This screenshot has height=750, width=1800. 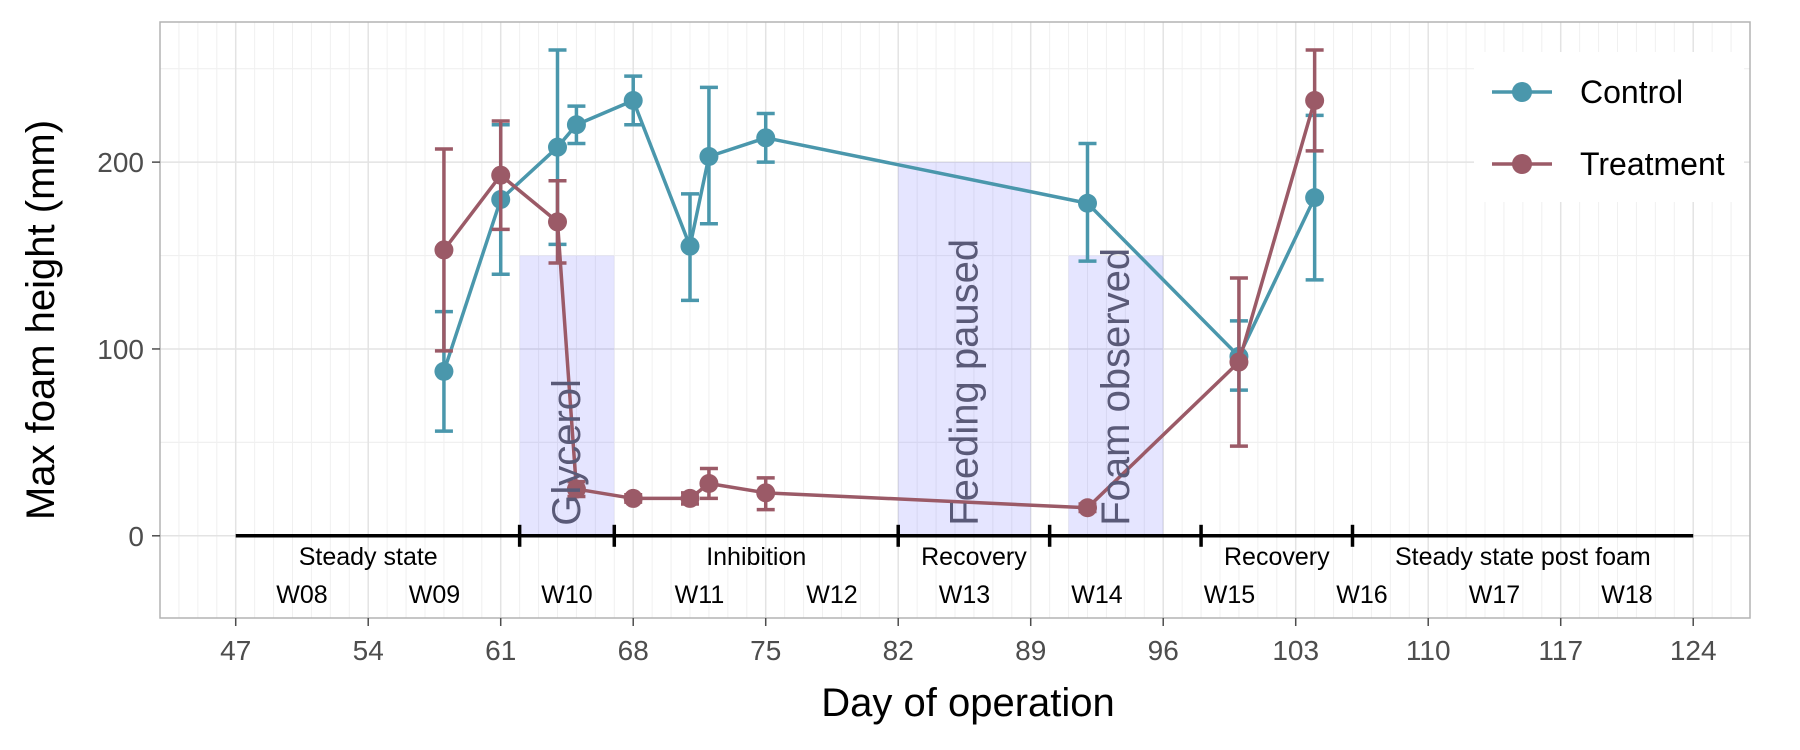 I want to click on week-label: W08, so click(x=301, y=595).